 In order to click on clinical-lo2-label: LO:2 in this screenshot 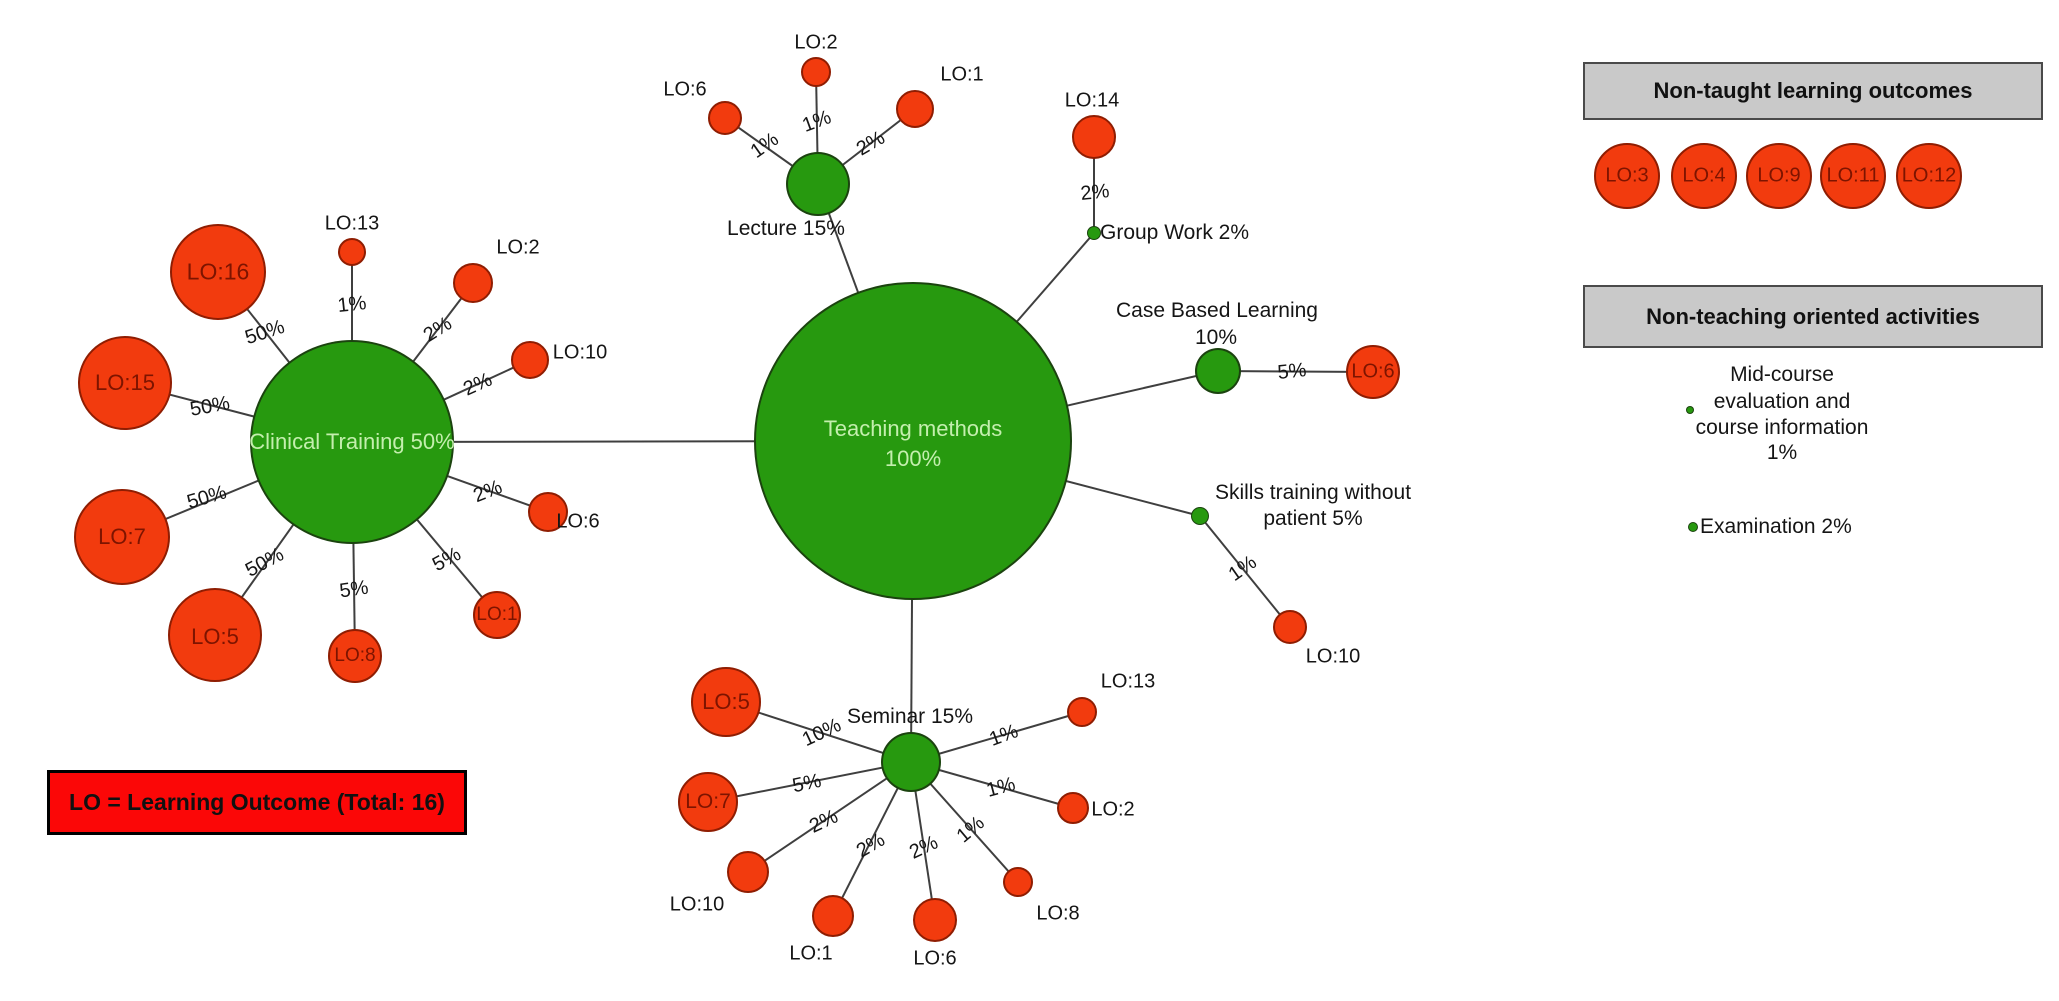, I will do `click(518, 247)`.